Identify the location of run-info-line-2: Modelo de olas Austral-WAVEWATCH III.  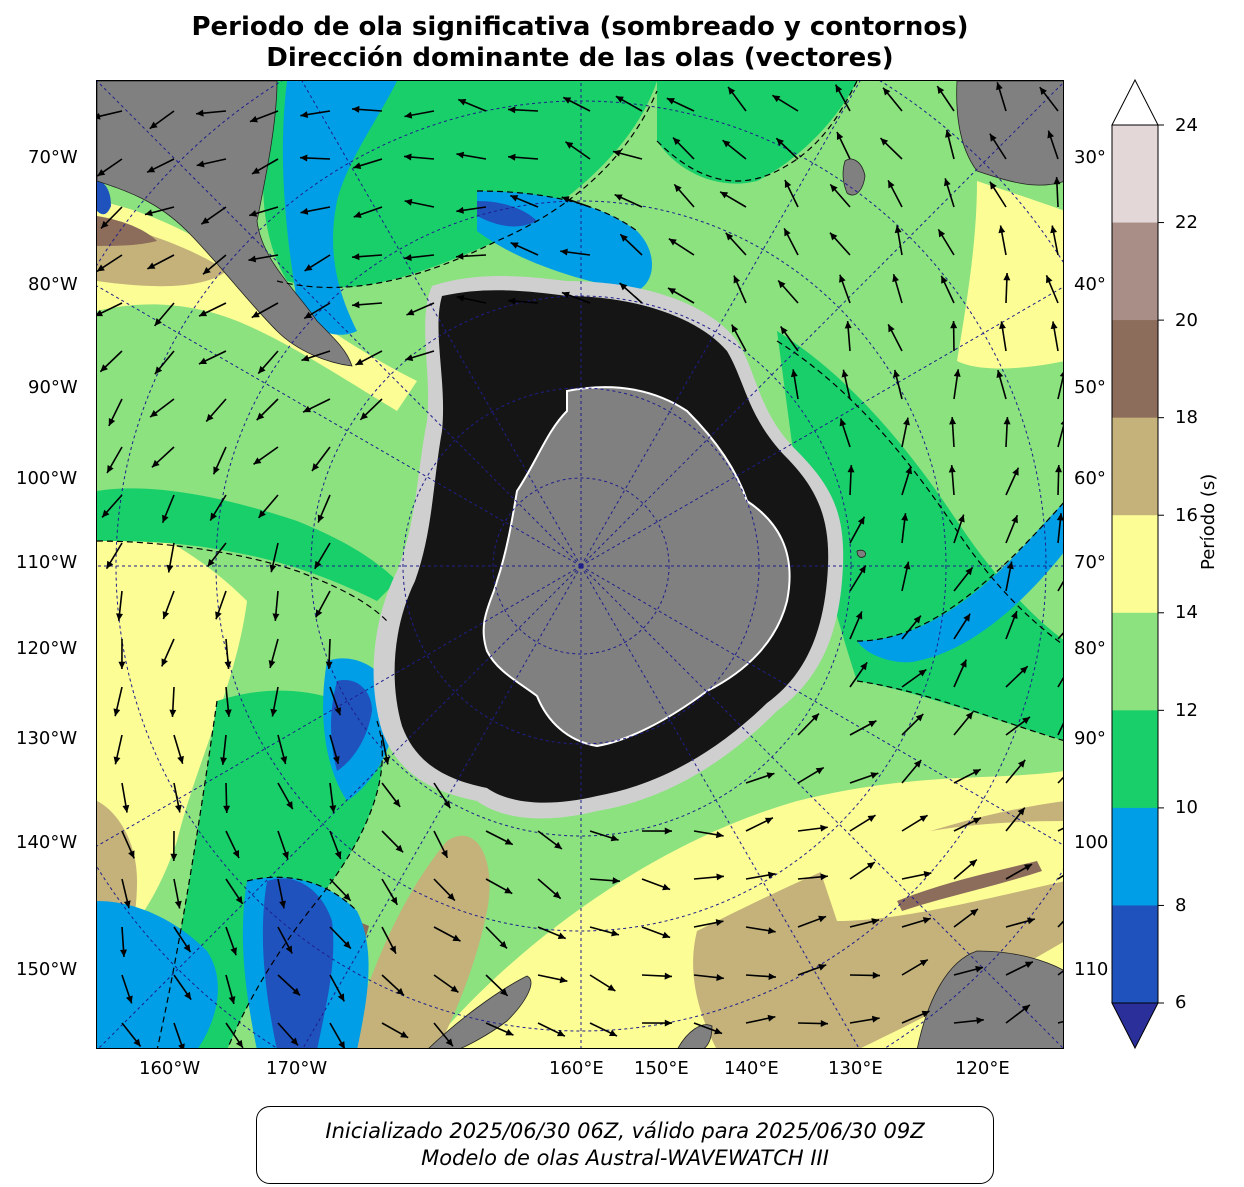
(625, 1158).